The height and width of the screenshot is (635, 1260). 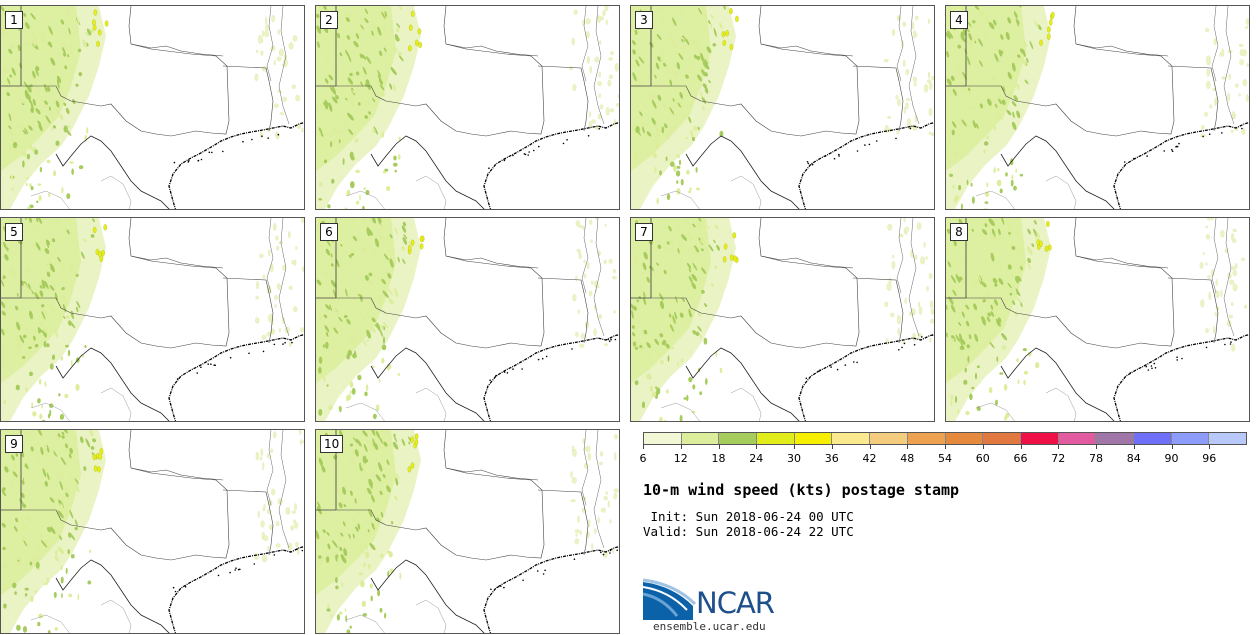 What do you see at coordinates (14, 20) in the screenshot?
I see `member-number-label: 1` at bounding box center [14, 20].